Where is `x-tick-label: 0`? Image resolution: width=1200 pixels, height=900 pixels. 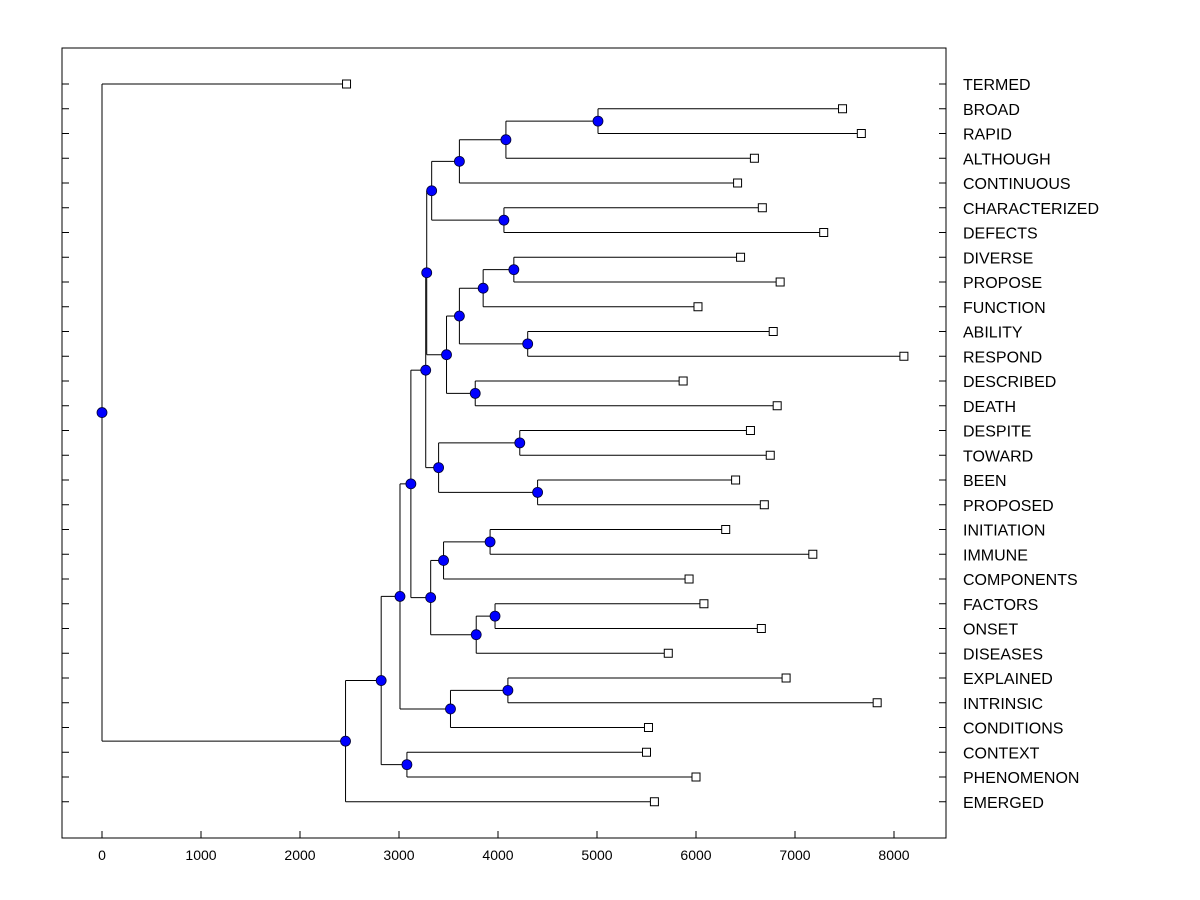
x-tick-label: 0 is located at coordinates (102, 855).